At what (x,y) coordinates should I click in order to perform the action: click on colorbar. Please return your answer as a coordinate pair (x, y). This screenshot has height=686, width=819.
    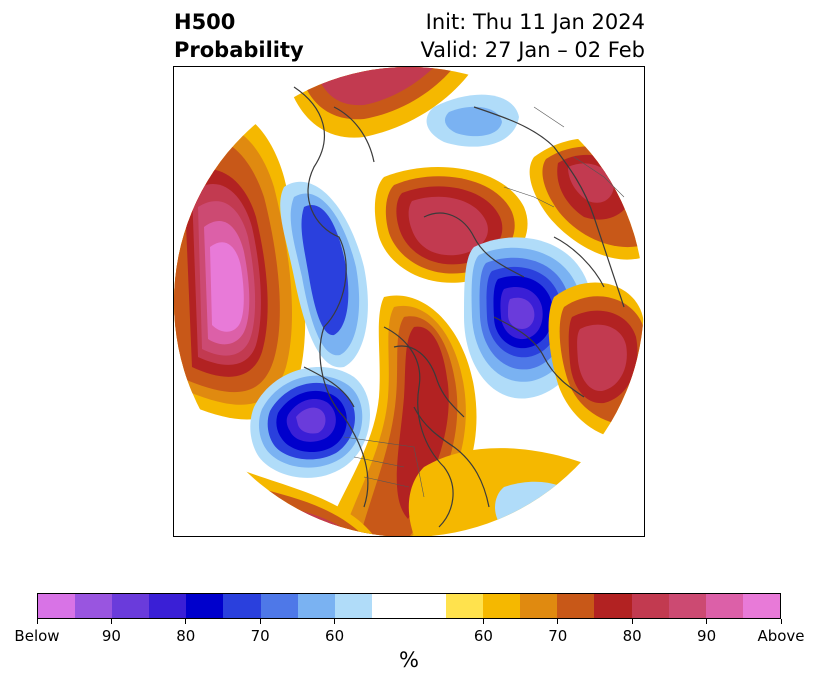
    Looking at the image, I should click on (409, 606).